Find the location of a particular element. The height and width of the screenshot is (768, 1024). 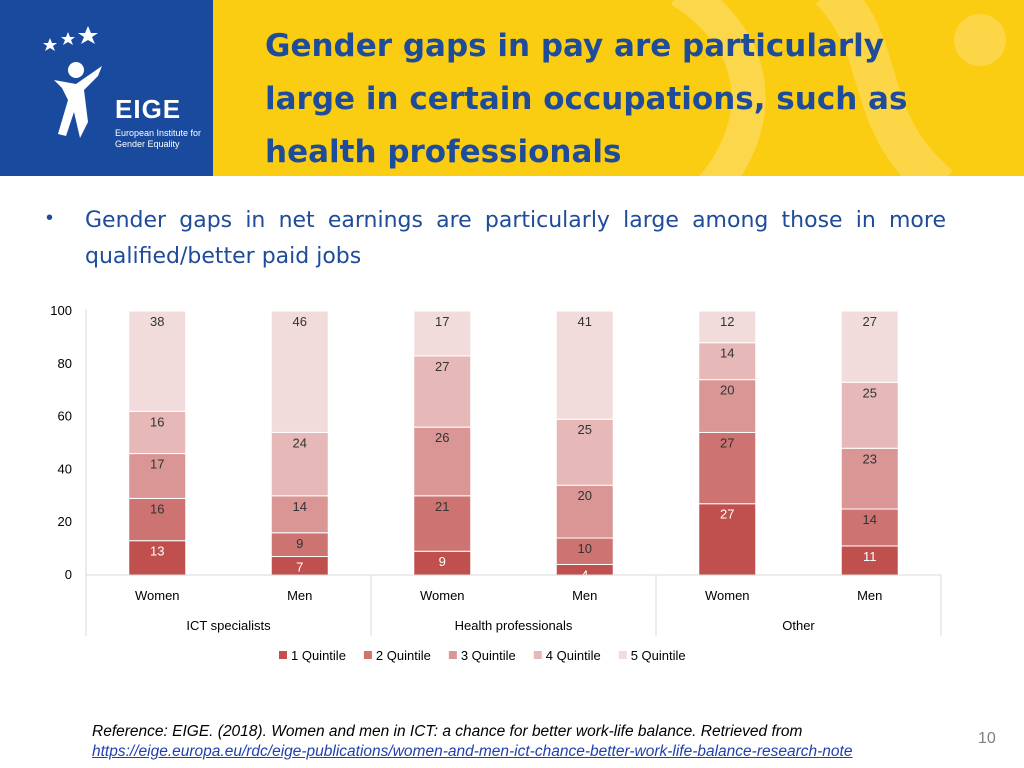

legend-label: 2 Quintile is located at coordinates (403, 655).